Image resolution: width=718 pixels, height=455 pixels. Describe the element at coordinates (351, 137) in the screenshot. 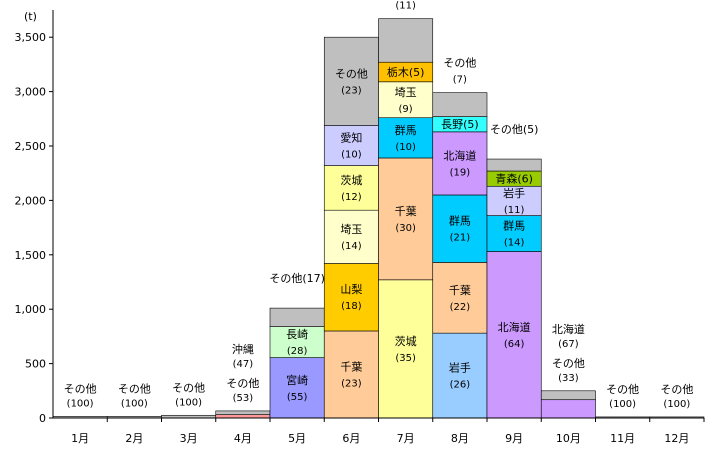

I see `segment-name-label: 愛知` at that location.